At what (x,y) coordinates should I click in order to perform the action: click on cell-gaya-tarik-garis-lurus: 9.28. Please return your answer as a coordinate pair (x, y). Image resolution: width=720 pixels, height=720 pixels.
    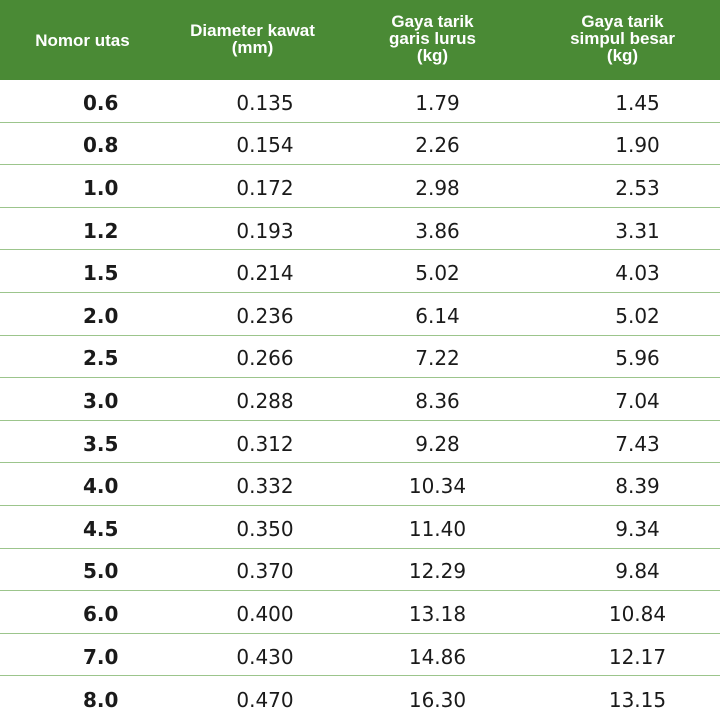
    Looking at the image, I should click on (437, 443).